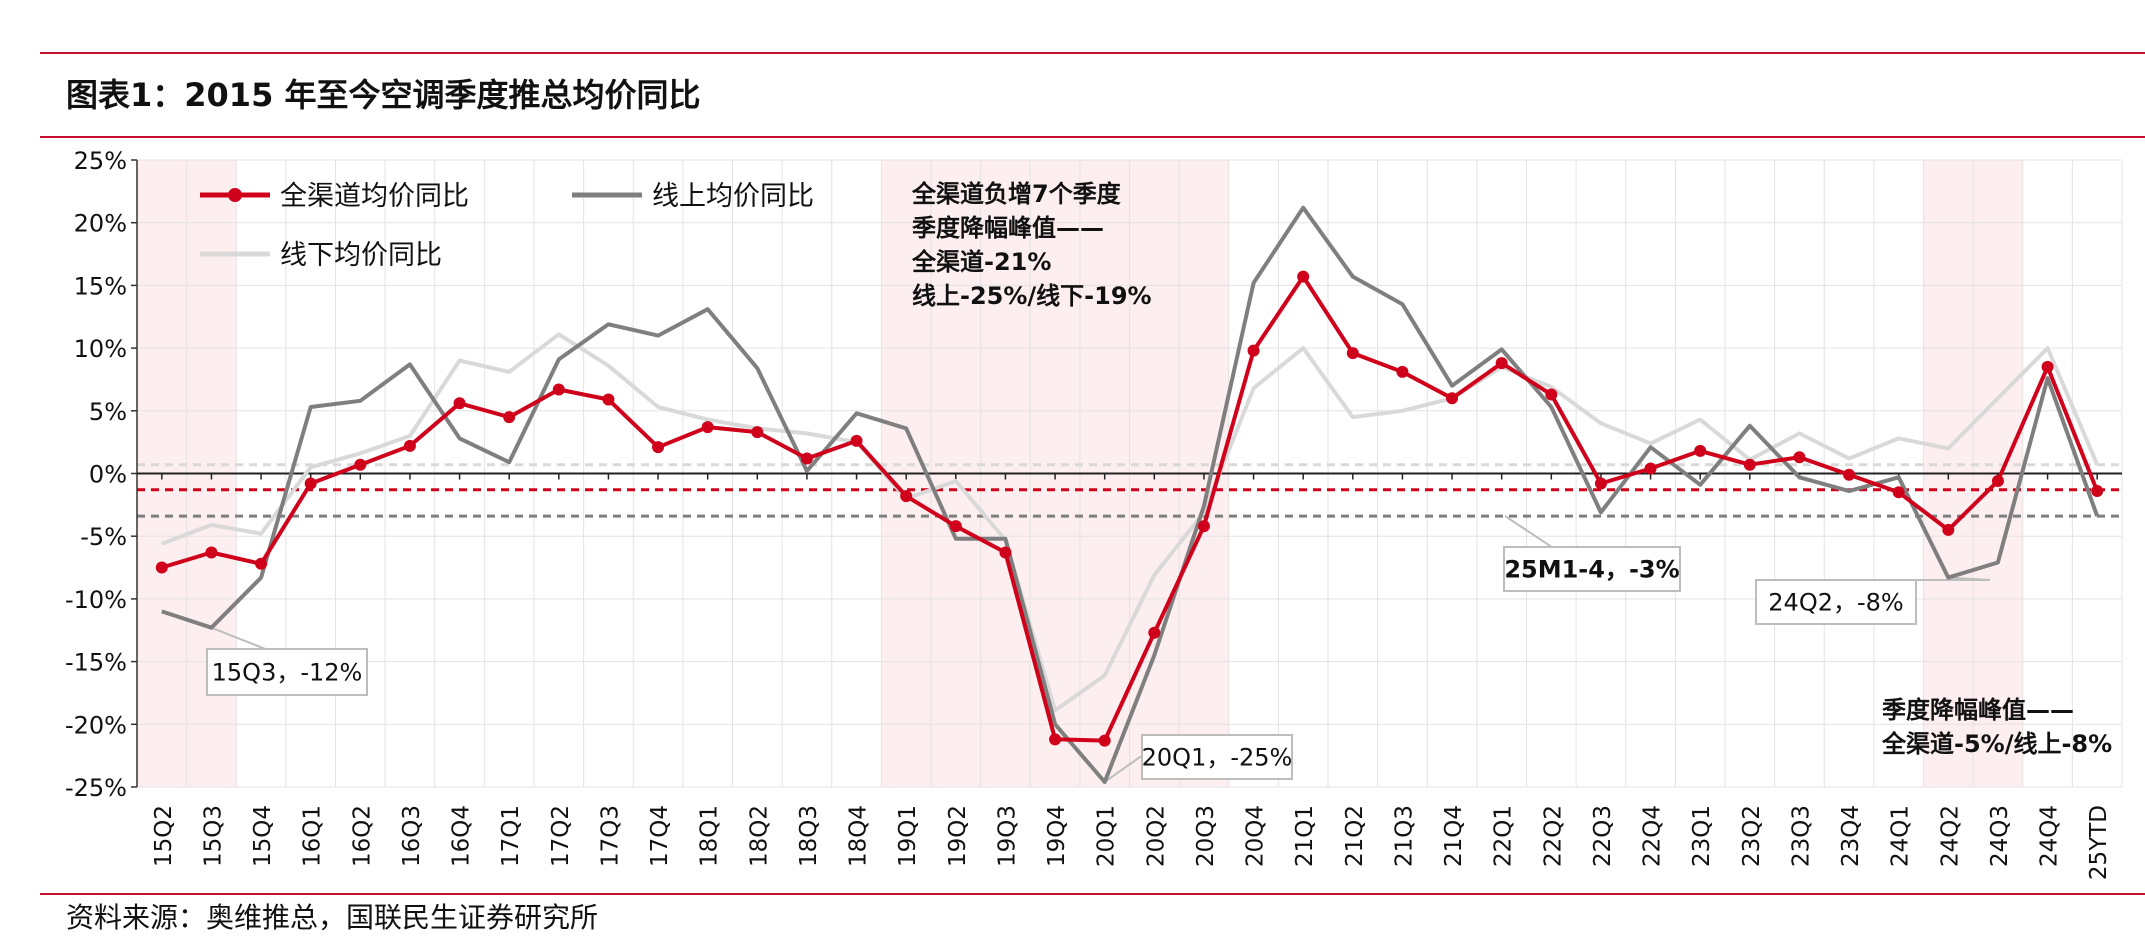  Describe the element at coordinates (710, 836) in the screenshot. I see `x-tick-label: 18Q1` at that location.